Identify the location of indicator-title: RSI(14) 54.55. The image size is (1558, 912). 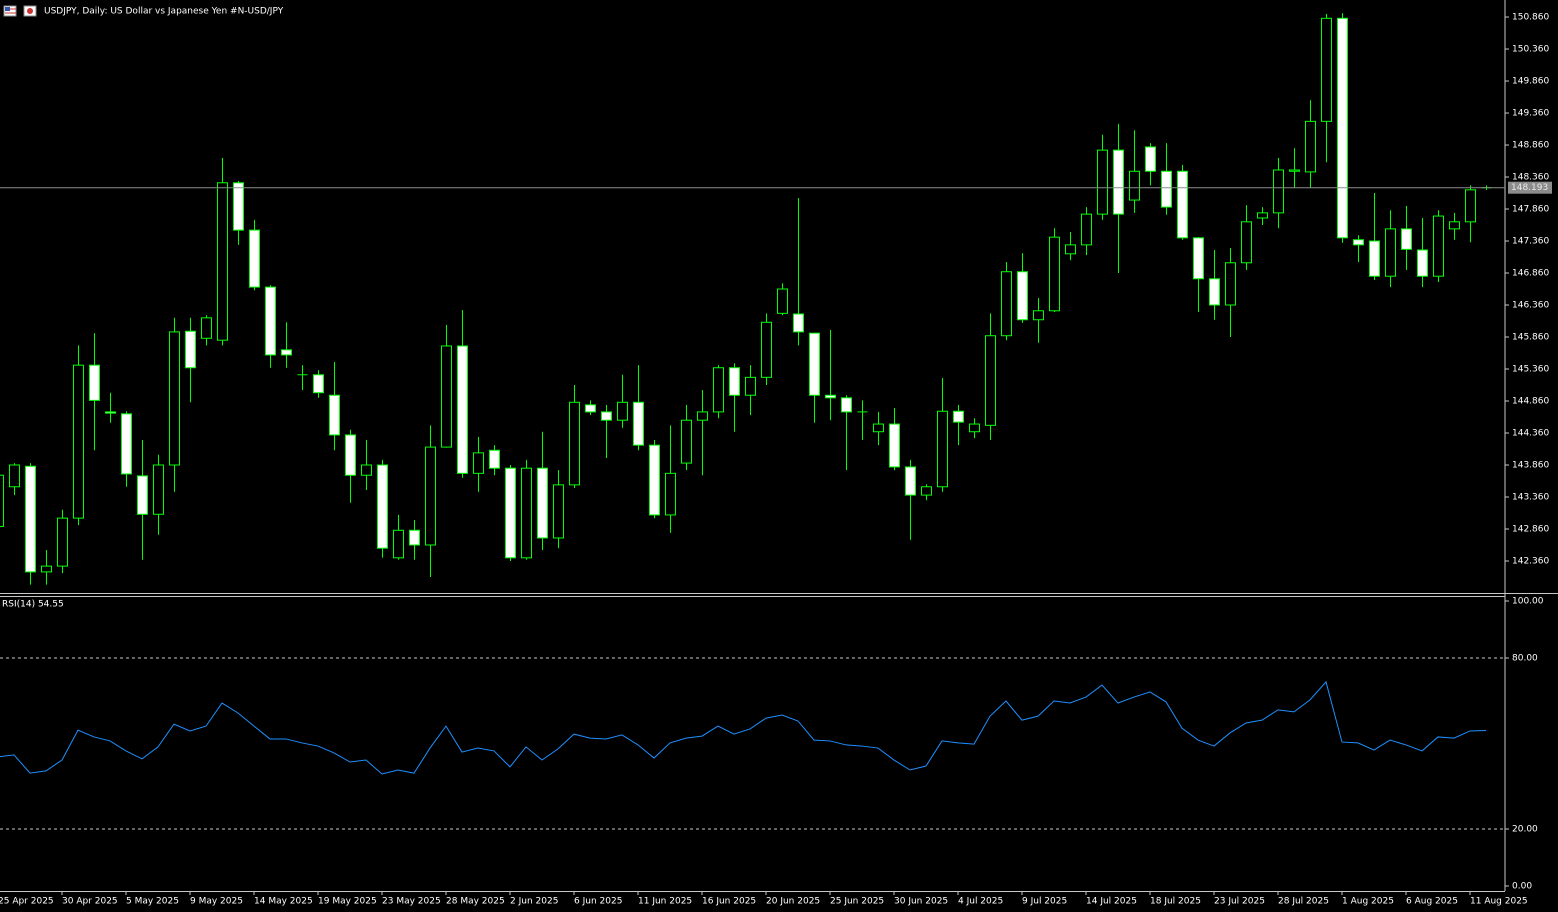
(33, 605).